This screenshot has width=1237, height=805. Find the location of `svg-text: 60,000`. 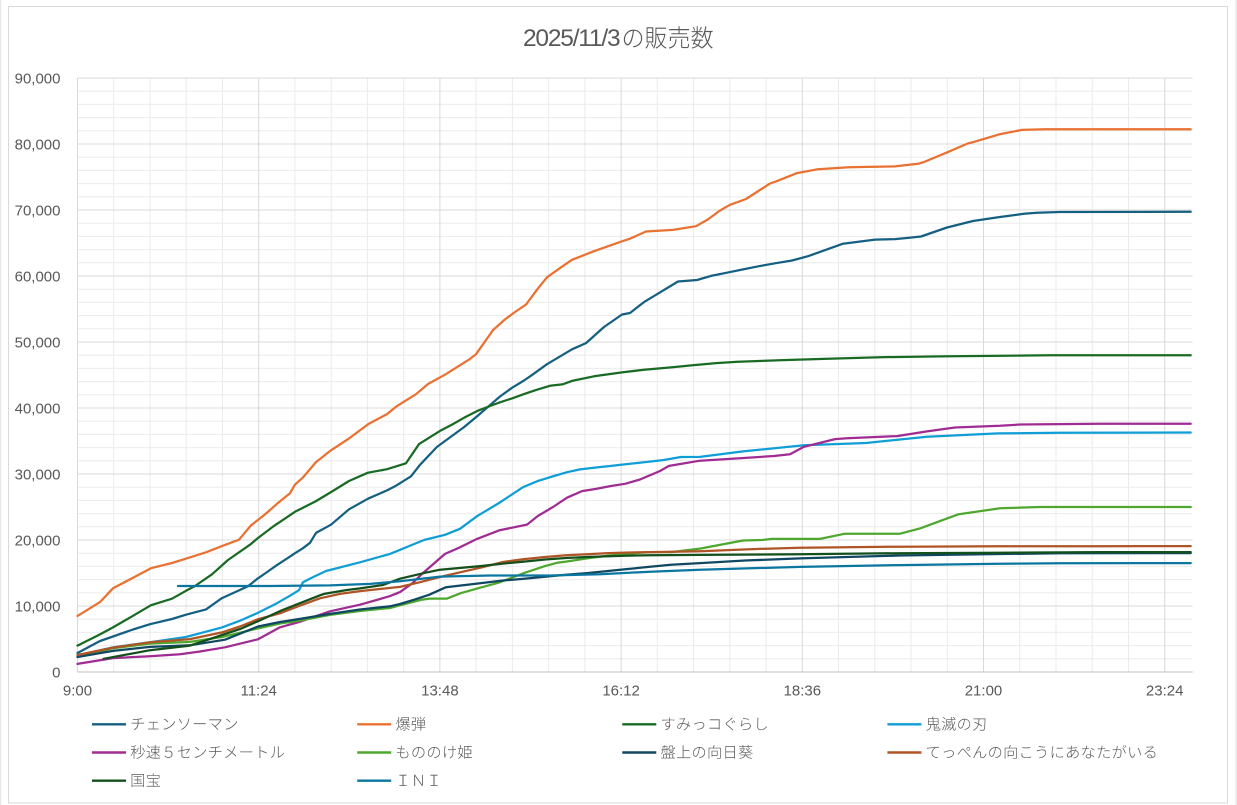

svg-text: 60,000 is located at coordinates (38, 276).